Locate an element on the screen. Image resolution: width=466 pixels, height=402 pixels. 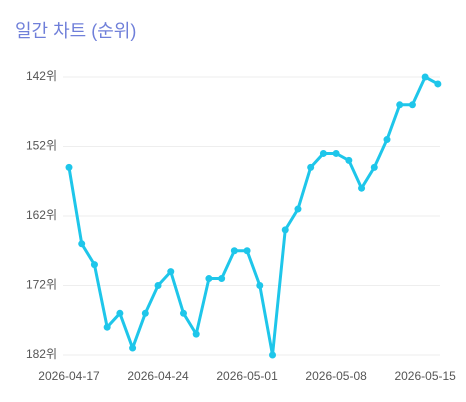
x-tick-label: 2026-05-15 is located at coordinates (425, 376).